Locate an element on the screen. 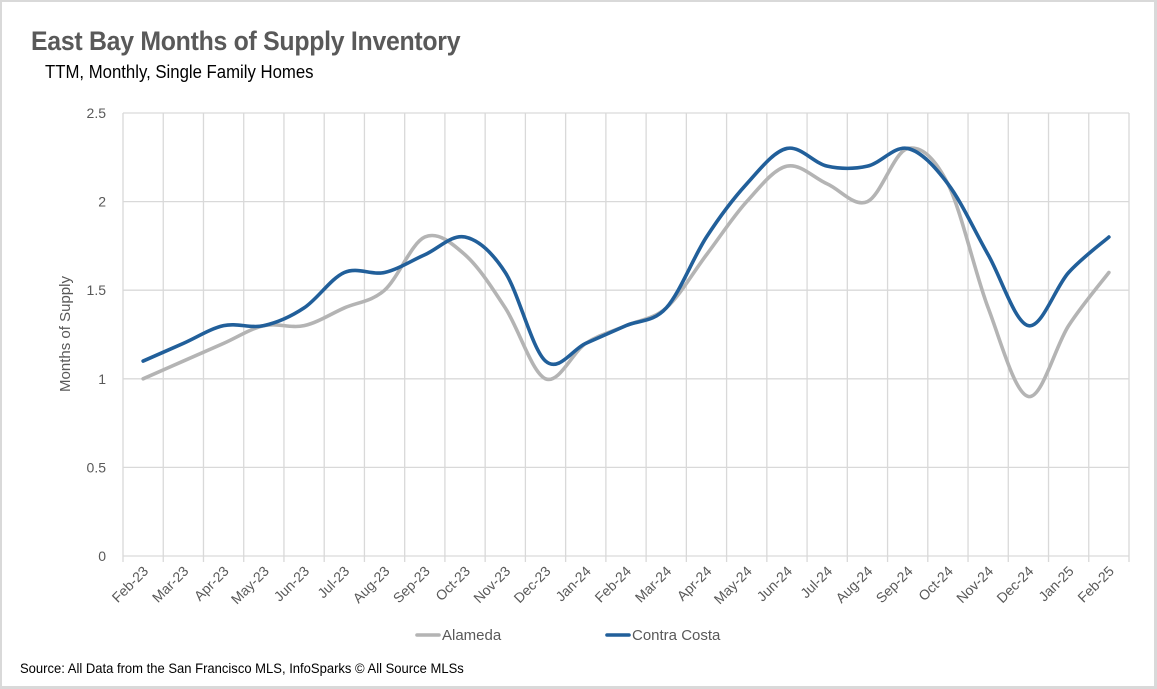  x-tick-label: Jan-24 is located at coordinates (573, 584).